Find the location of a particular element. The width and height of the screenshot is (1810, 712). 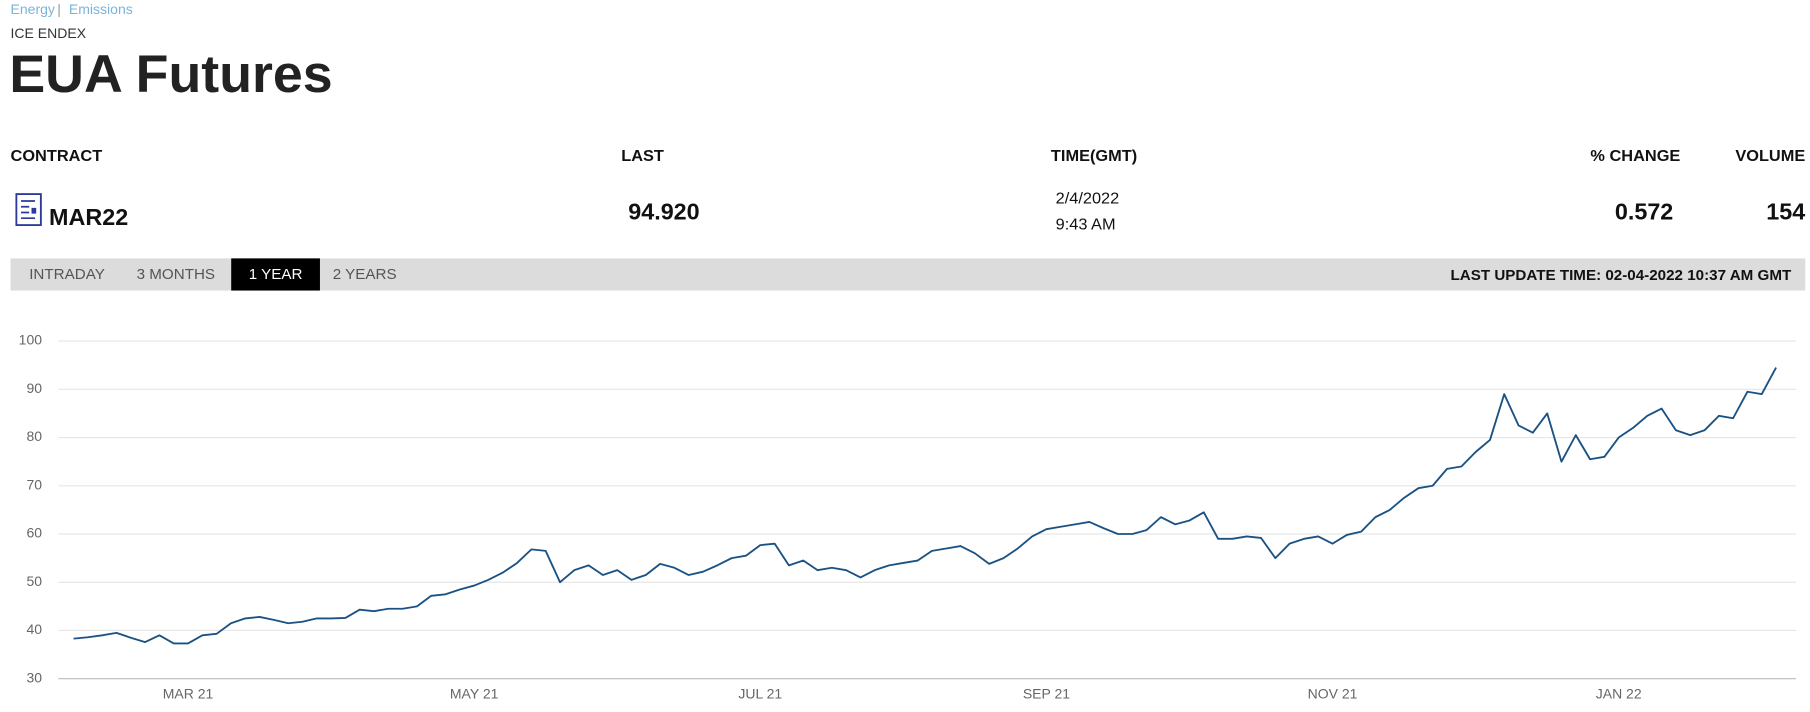

breadcrumb-link: Energy is located at coordinates (32, 9).